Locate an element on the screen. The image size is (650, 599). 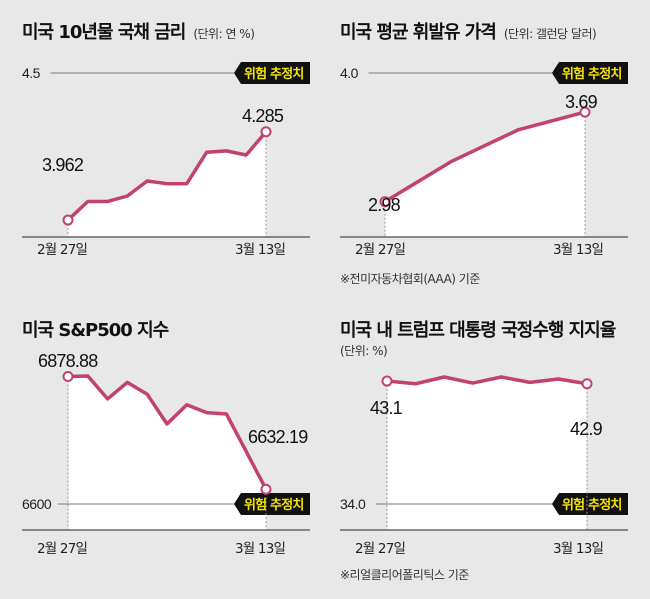
chart1-point-start is located at coordinates (68, 220).